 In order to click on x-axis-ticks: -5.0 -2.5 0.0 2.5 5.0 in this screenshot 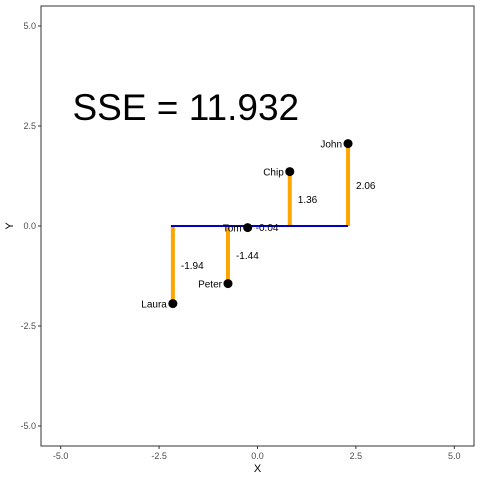, I will do `click(257, 453)`.